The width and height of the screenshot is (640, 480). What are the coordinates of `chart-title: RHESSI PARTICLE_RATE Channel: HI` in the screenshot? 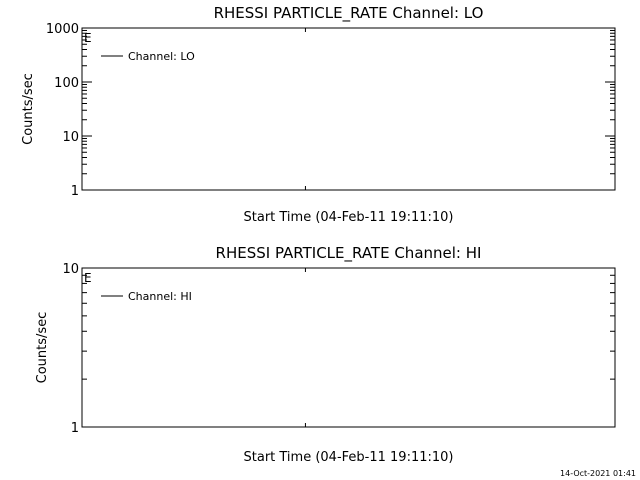 It's located at (349, 253).